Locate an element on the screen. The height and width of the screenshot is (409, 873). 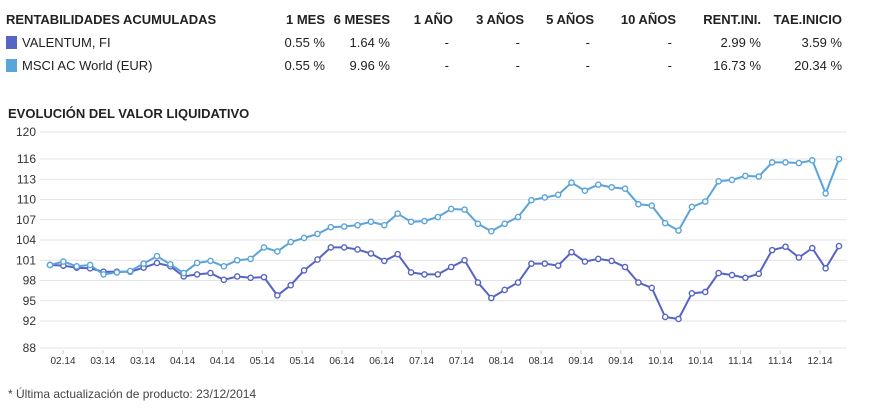
section-title: EVOLUCIÓN DEL VALOR LIQUIDATIVO is located at coordinates (129, 113).